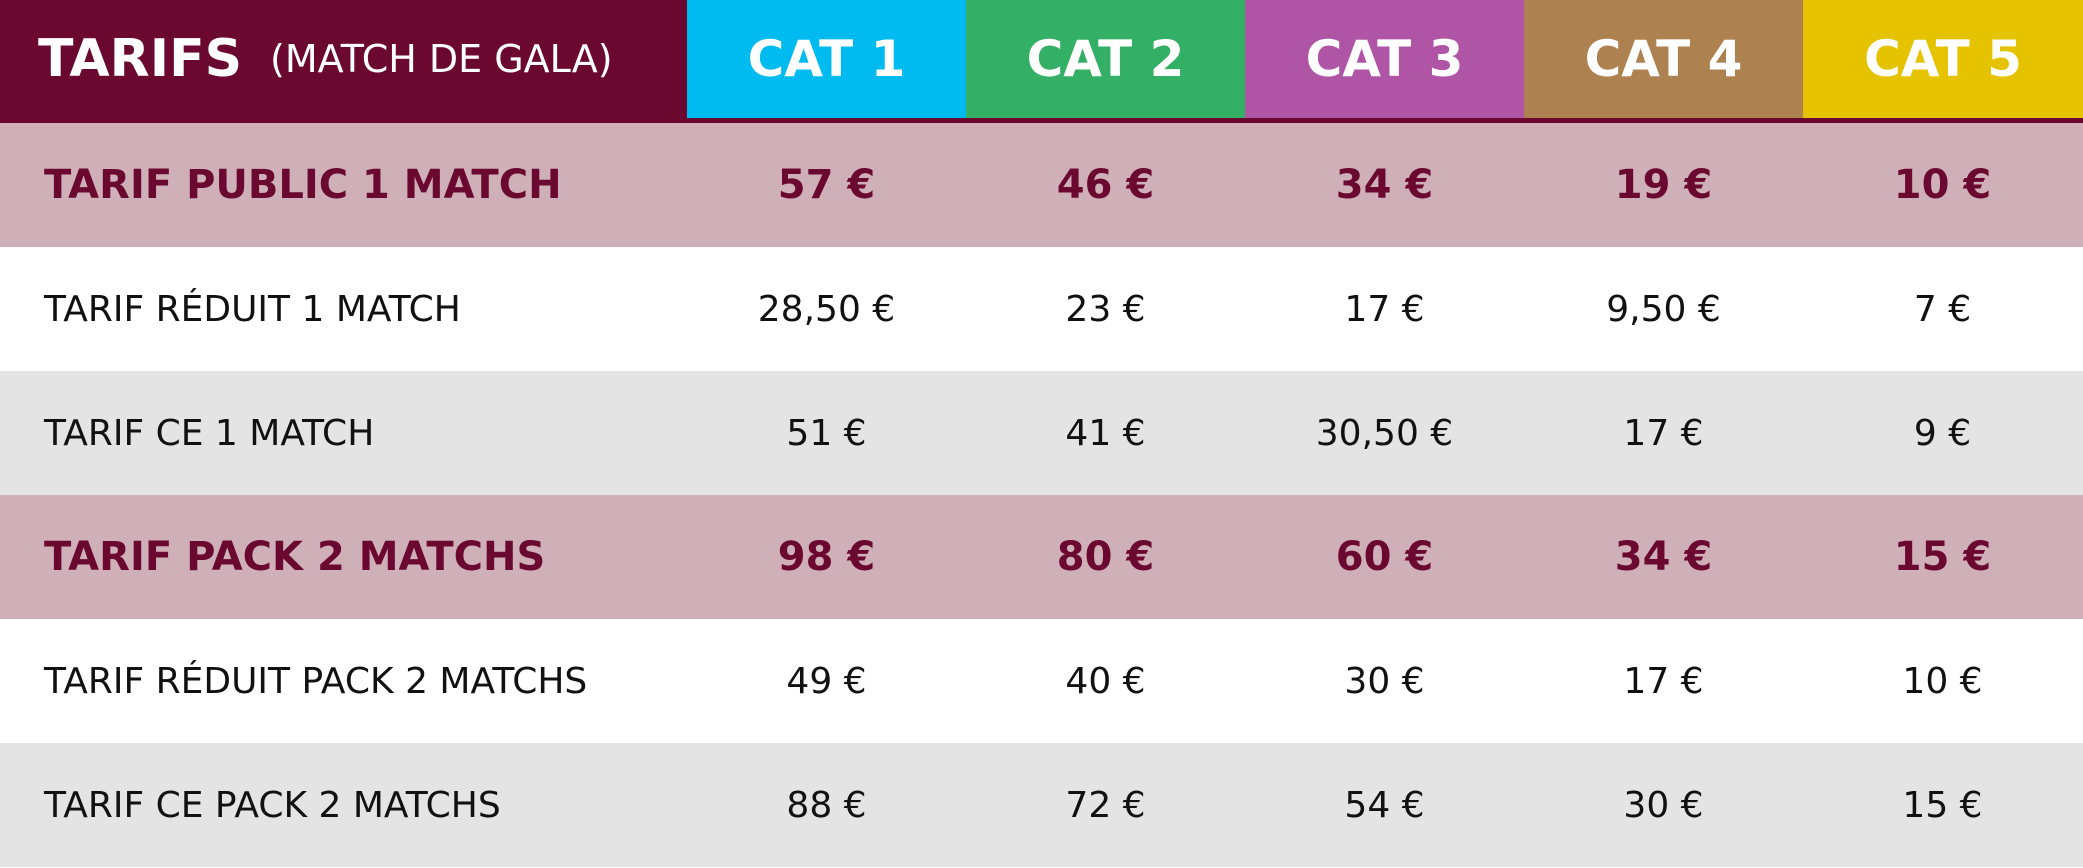 This screenshot has height=868, width=2083. What do you see at coordinates (826, 681) in the screenshot?
I see `price-cell-cat-1: 49 €` at bounding box center [826, 681].